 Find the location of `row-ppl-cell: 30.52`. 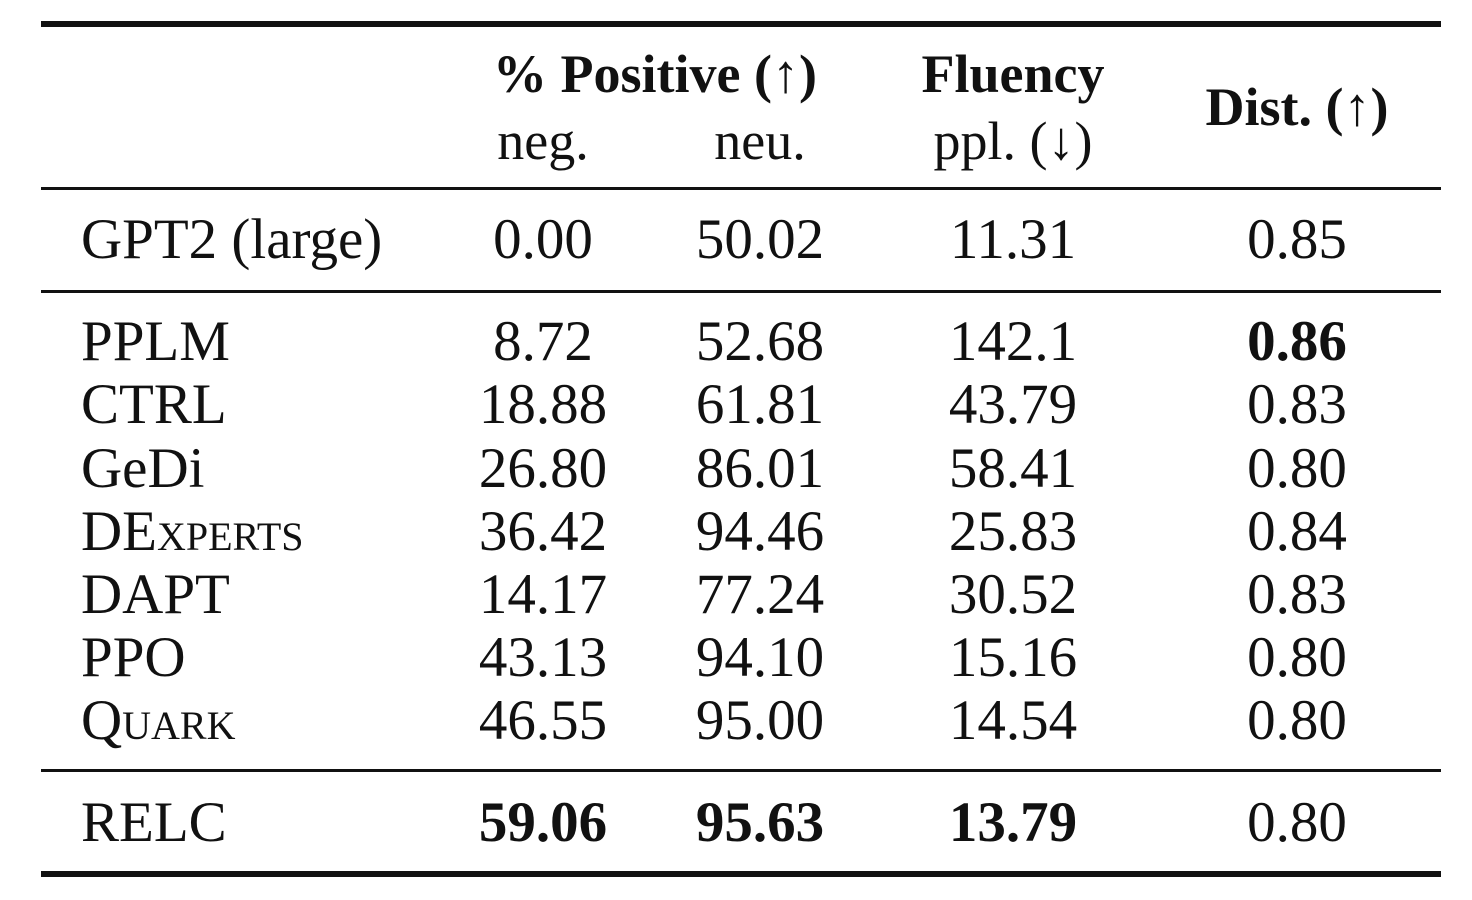

row-ppl-cell: 30.52 is located at coordinates (1013, 594).